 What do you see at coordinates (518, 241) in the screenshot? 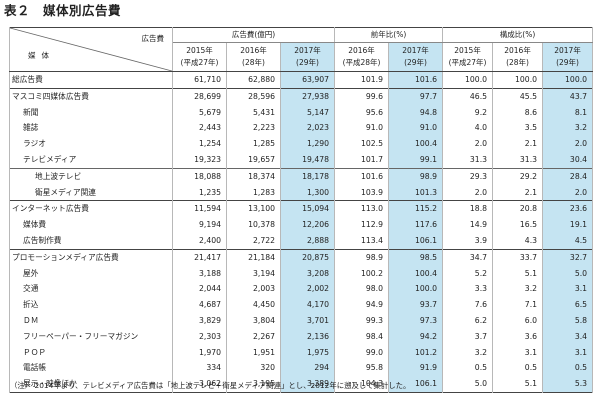
I see `table-cell: 4.3` at bounding box center [518, 241].